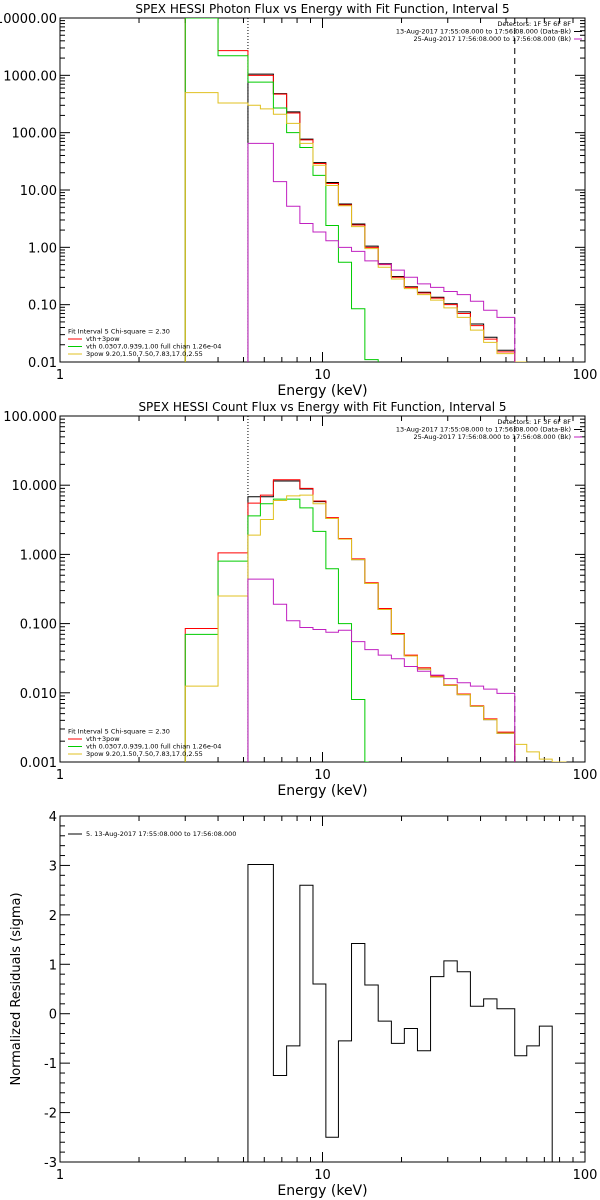 This screenshot has width=600, height=1200. Describe the element at coordinates (38, 694) in the screenshot. I see `y-tick-label: 0.010` at that location.